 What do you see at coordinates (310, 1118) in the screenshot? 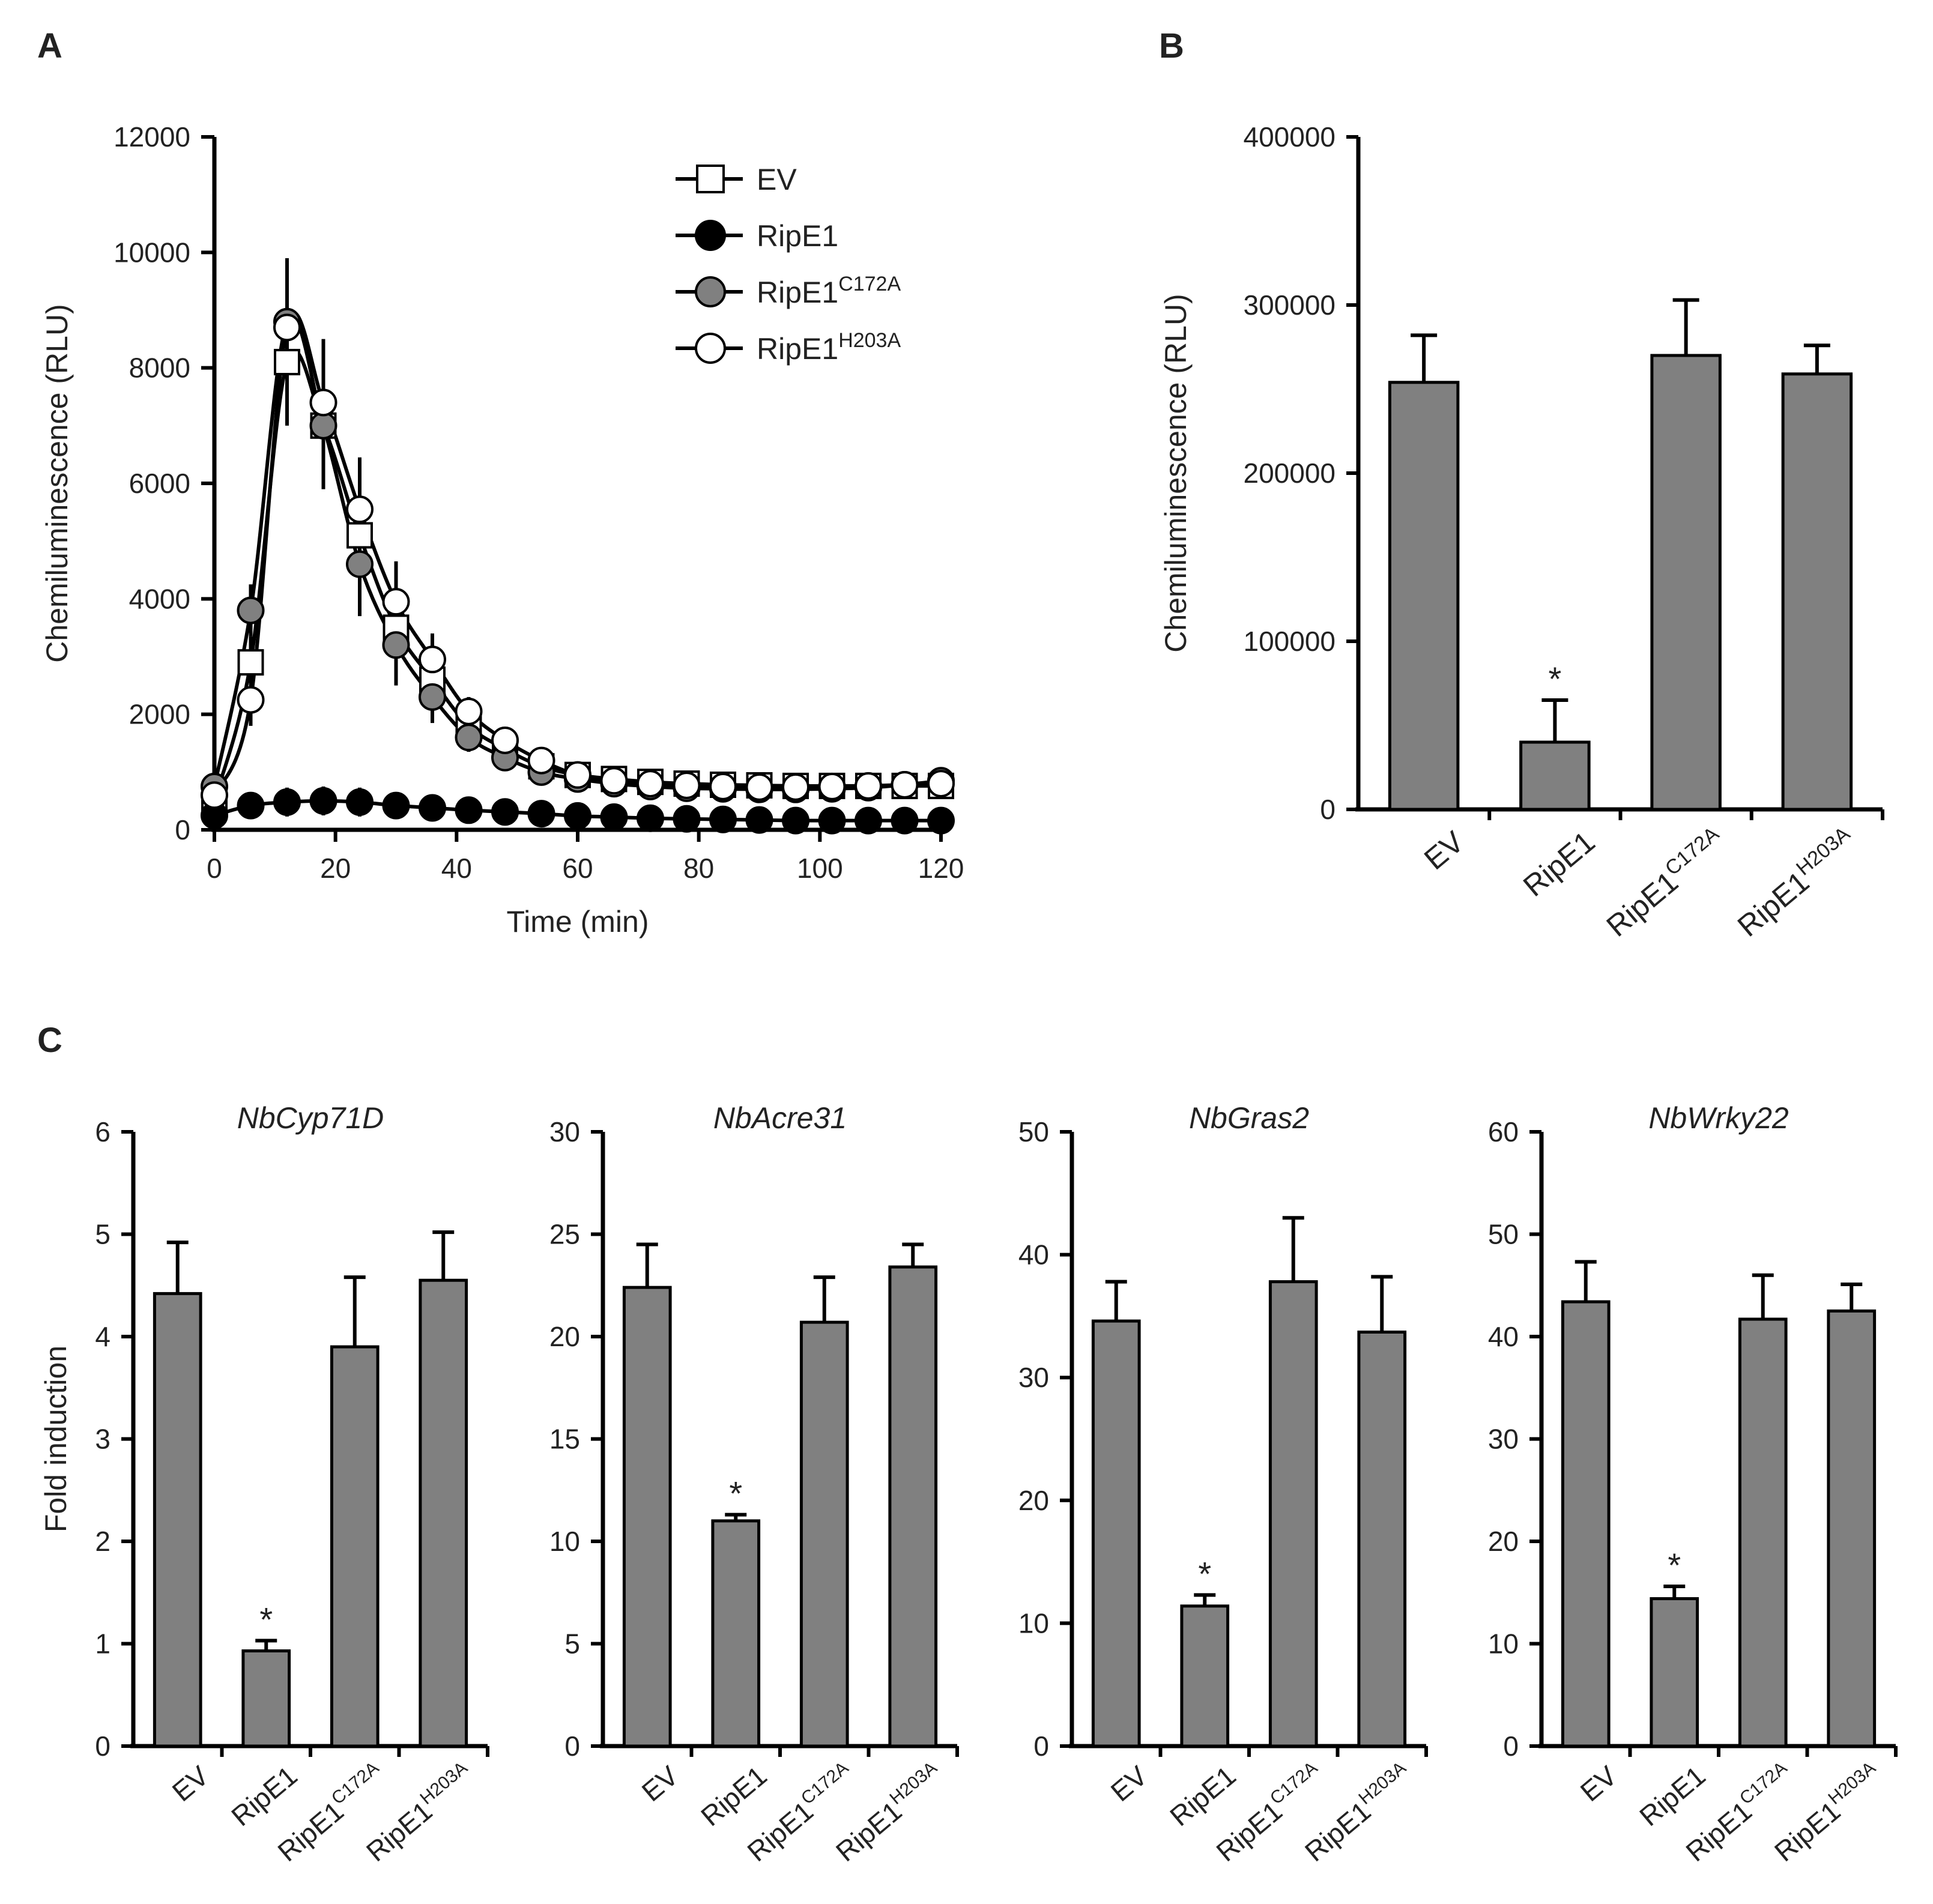
I see `chart-title: NbCyp71D` at bounding box center [310, 1118].